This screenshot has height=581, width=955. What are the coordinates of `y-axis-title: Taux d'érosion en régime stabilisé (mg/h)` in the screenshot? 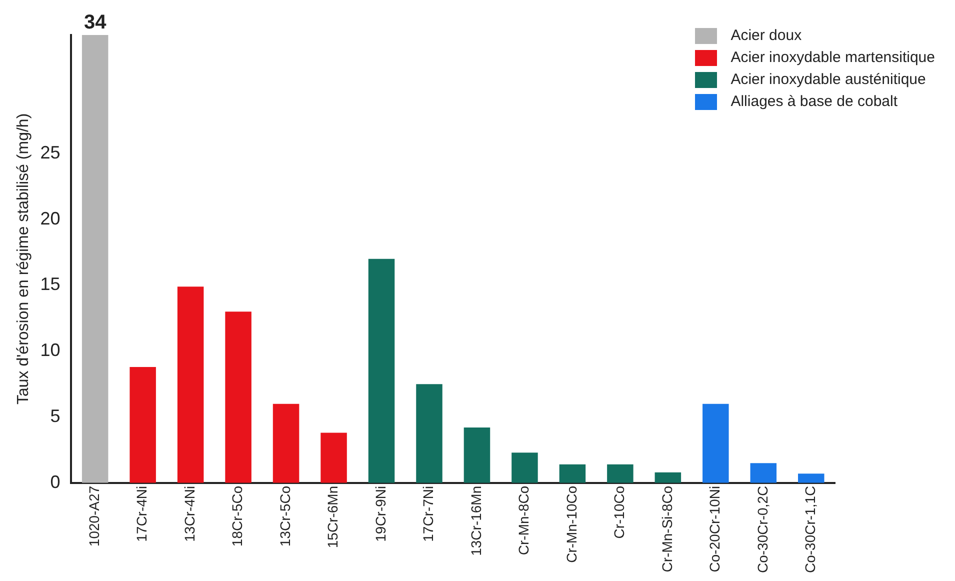 It's located at (23, 259).